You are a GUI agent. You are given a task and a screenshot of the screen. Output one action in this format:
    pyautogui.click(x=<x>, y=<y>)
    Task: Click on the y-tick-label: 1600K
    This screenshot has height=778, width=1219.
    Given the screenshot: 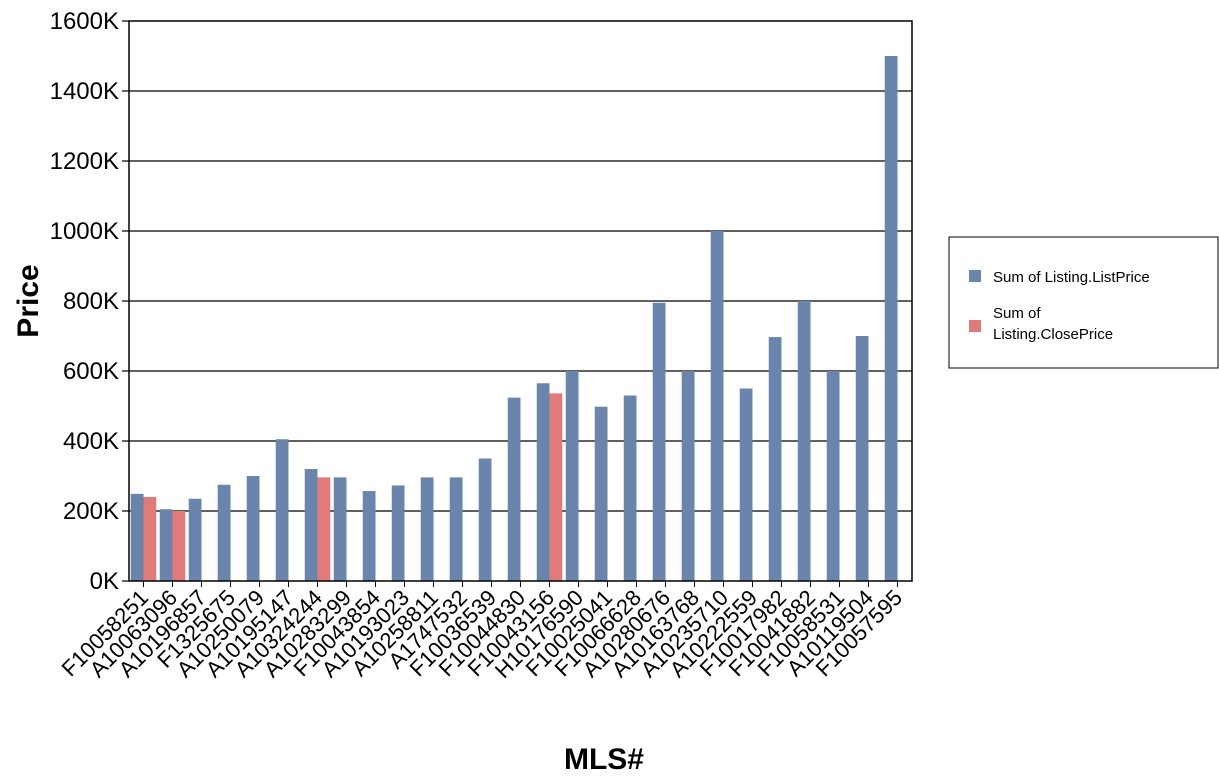 What is the action you would take?
    pyautogui.click(x=84, y=21)
    